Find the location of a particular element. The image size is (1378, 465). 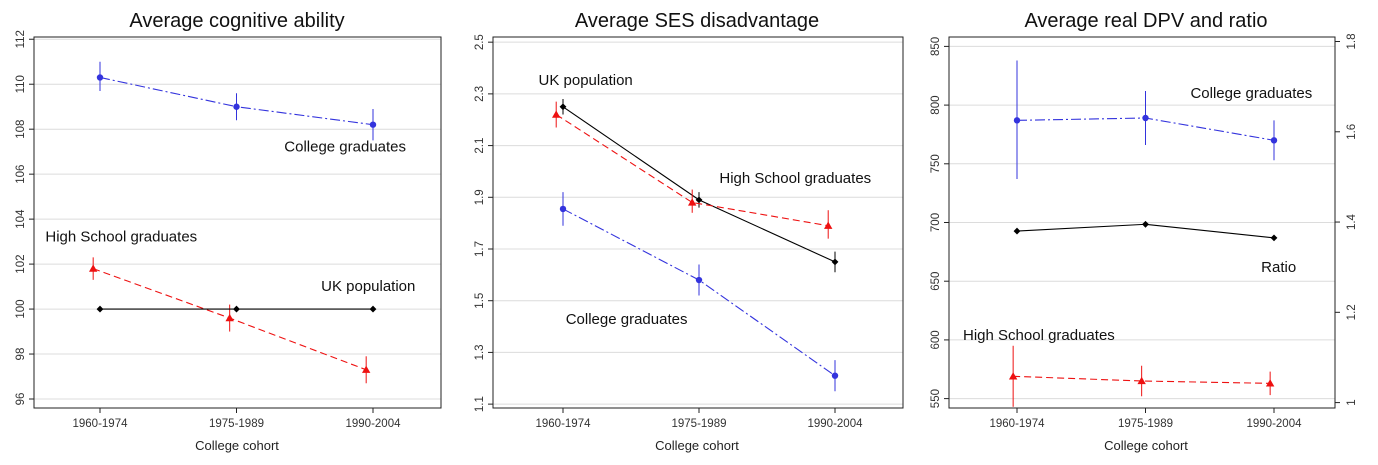

annotation-ratio: Ratio is located at coordinates (1278, 267).